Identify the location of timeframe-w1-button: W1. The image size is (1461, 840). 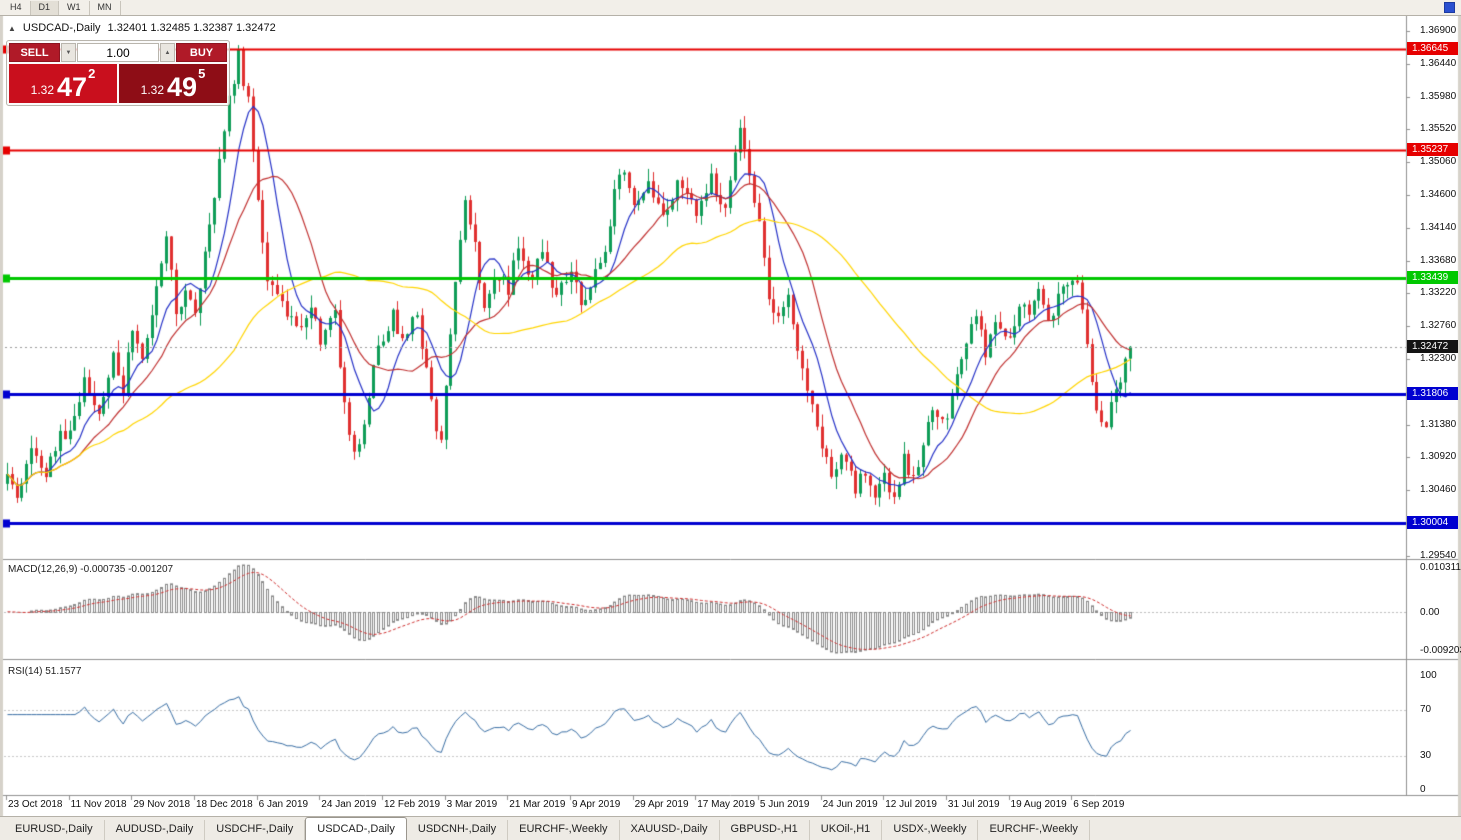
(74, 7).